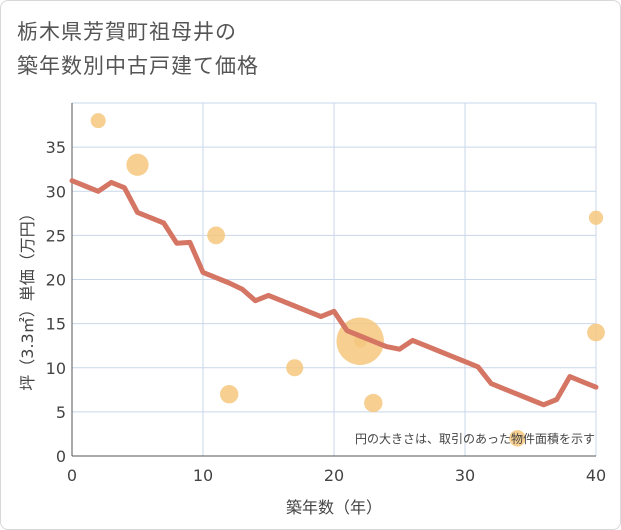 Image resolution: width=621 pixels, height=530 pixels. Describe the element at coordinates (138, 66) in the screenshot. I see `chart-title-line-2: 築年数別中古戸建て価格` at that location.